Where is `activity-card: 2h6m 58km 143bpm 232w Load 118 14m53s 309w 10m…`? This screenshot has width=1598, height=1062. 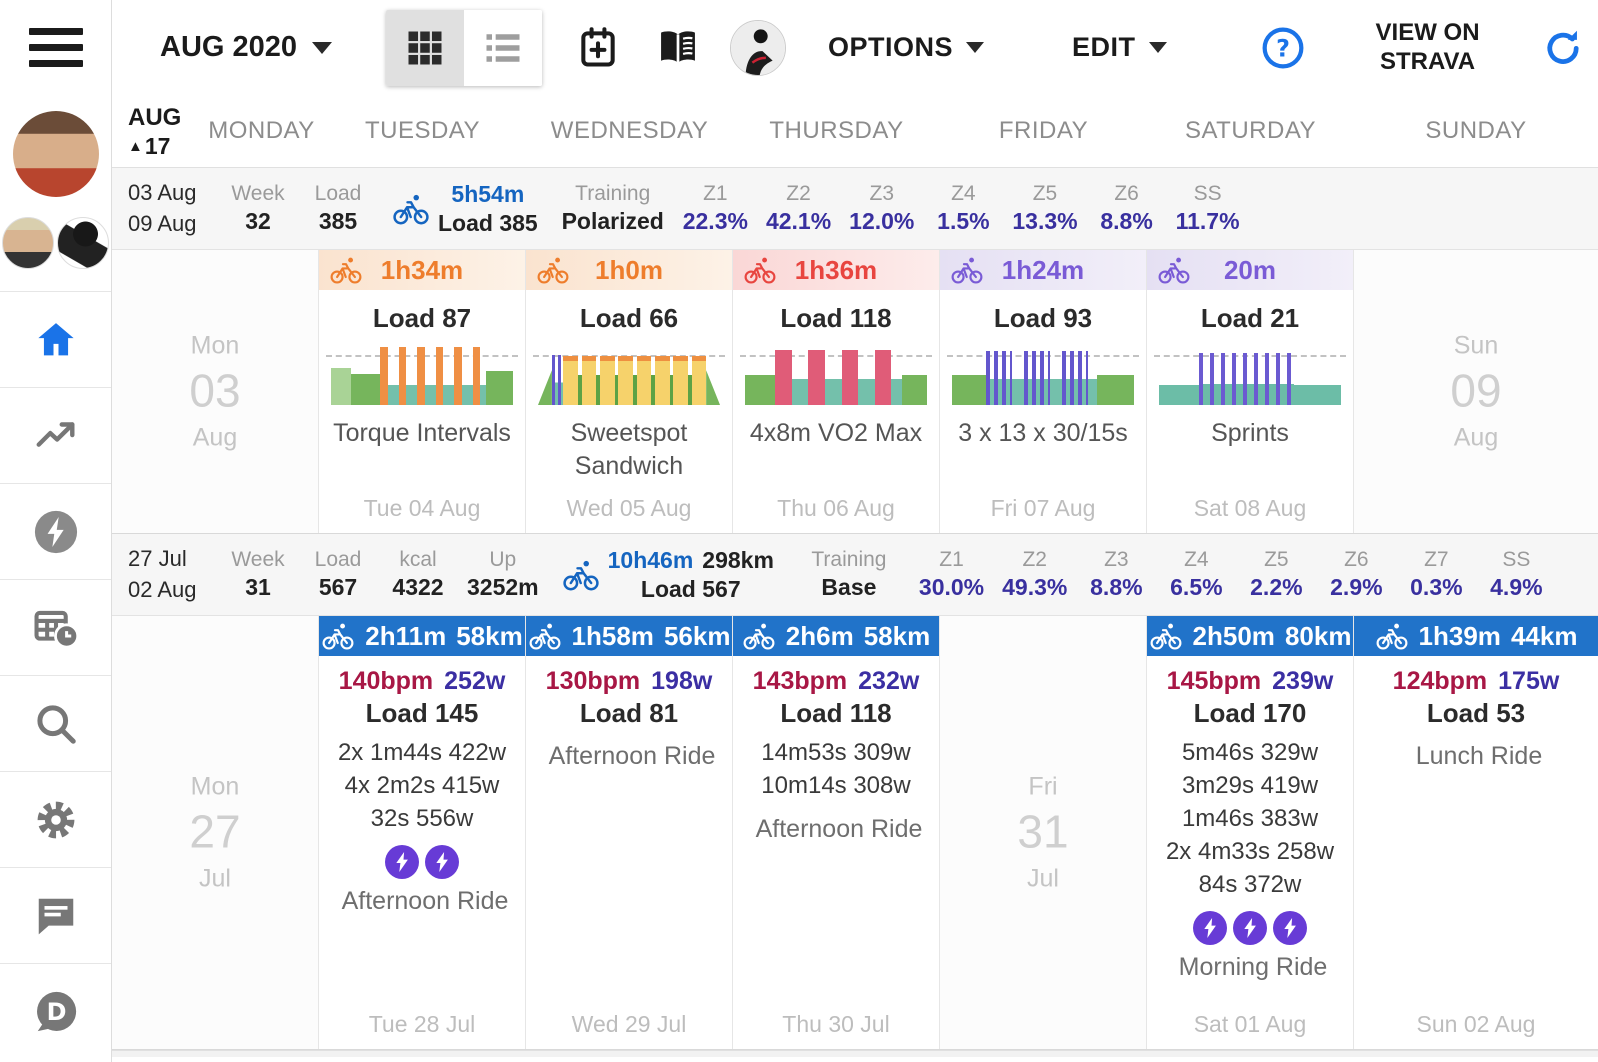
activity-card: 2h6m 58km 143bpm 232w Load 118 14m53s 309w 10m… is located at coordinates (836, 832).